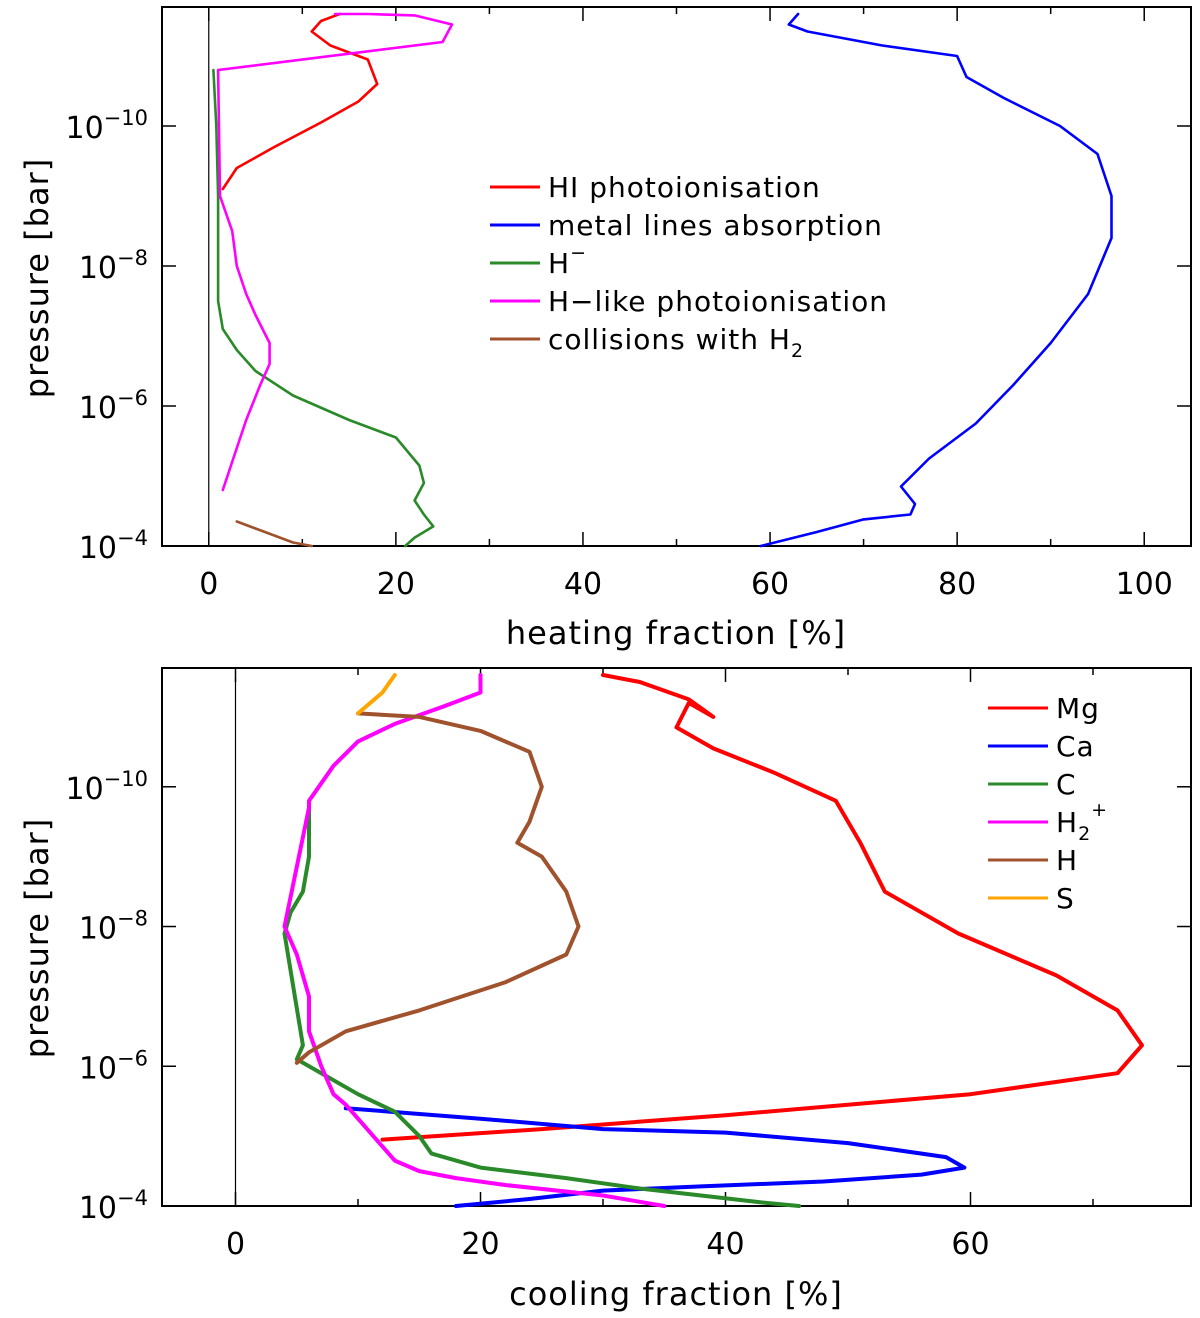 The width and height of the screenshot is (1200, 1318). What do you see at coordinates (684, 187) in the screenshot?
I see `legend-label: HI photoionisation` at bounding box center [684, 187].